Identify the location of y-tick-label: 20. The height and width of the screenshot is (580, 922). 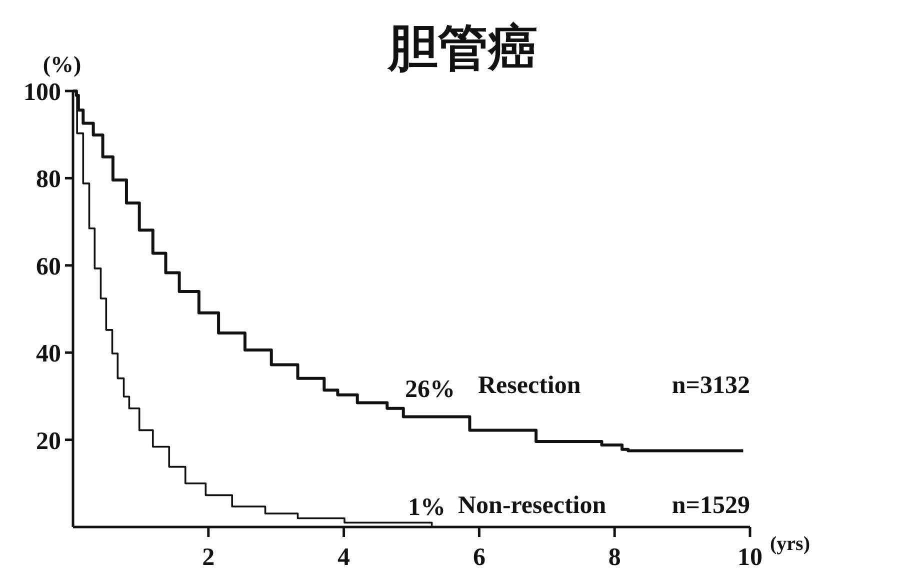
(48, 441).